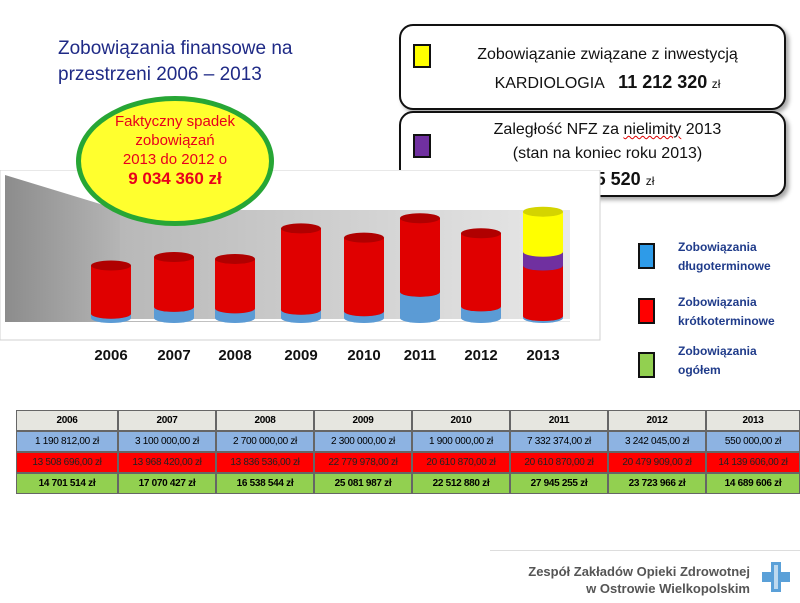 The height and width of the screenshot is (603, 800). What do you see at coordinates (717, 302) in the screenshot?
I see `legend-short-term-line1: Zobowiązania` at bounding box center [717, 302].